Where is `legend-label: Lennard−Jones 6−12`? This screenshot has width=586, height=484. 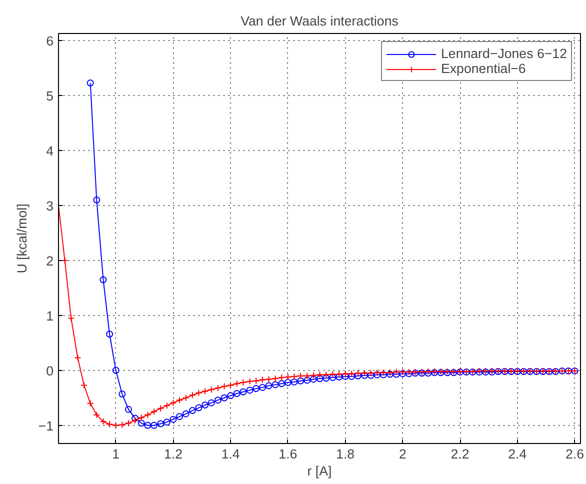 legend-label: Lennard−Jones 6−12 is located at coordinates (504, 53).